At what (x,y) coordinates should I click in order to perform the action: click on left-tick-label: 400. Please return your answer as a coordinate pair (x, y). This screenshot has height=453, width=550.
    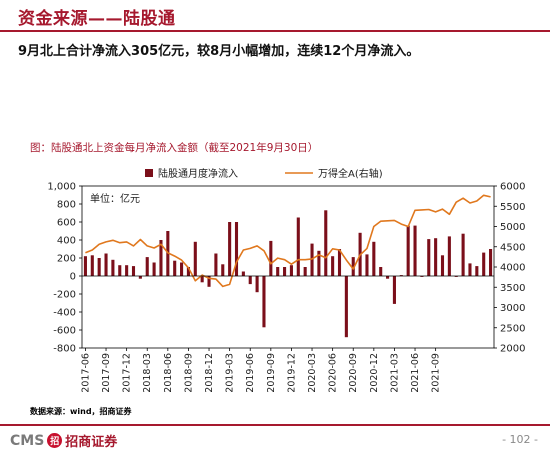
    Looking at the image, I should click on (66, 241).